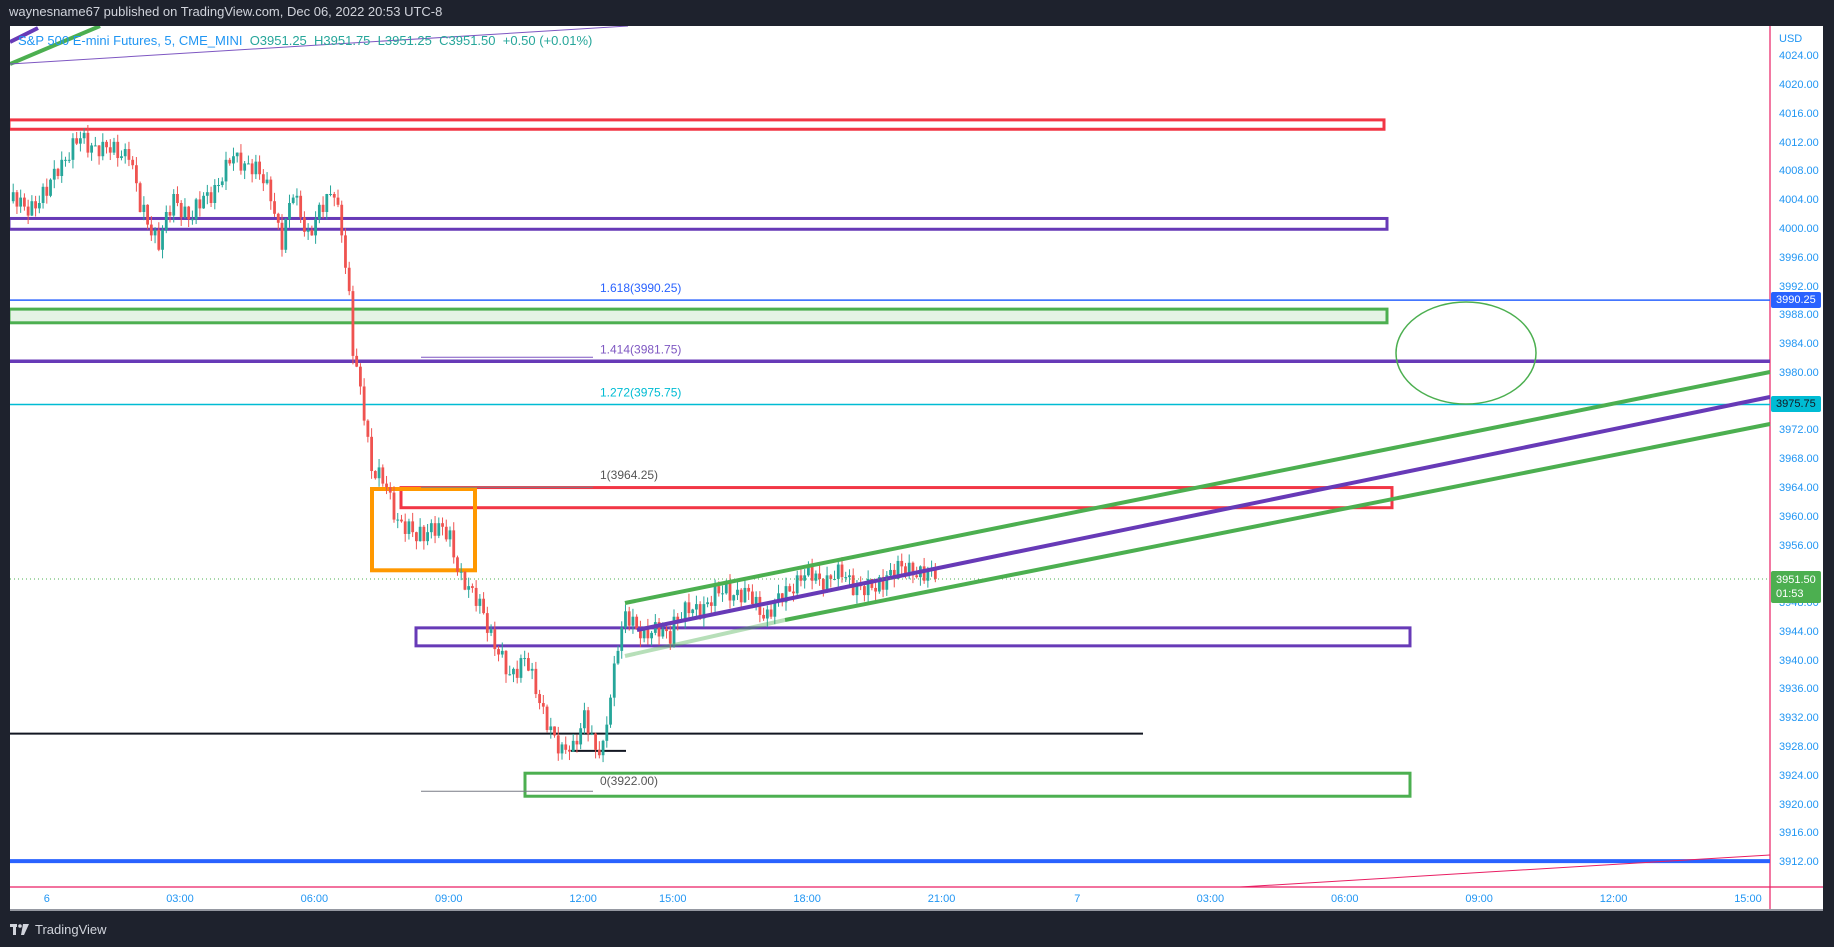 Image resolution: width=1834 pixels, height=947 pixels. Describe the element at coordinates (1799, 775) in the screenshot. I see `price-tick: 3924.00` at that location.